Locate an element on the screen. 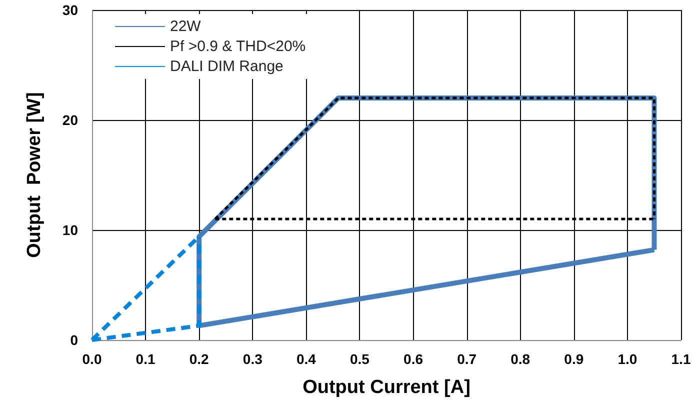  x-tick-label: 0.4 is located at coordinates (306, 359).